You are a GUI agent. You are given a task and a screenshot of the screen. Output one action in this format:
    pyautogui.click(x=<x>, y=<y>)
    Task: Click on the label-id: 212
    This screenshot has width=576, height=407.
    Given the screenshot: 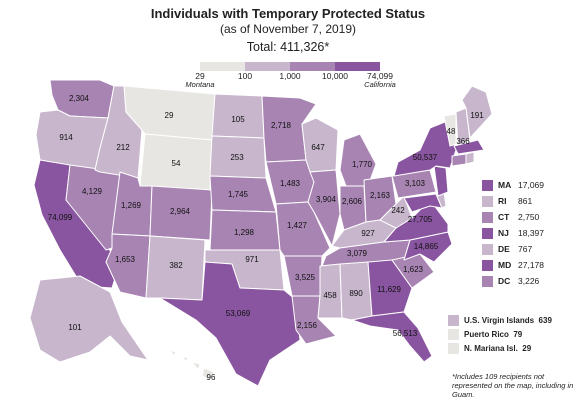 What is the action you would take?
    pyautogui.click(x=123, y=147)
    